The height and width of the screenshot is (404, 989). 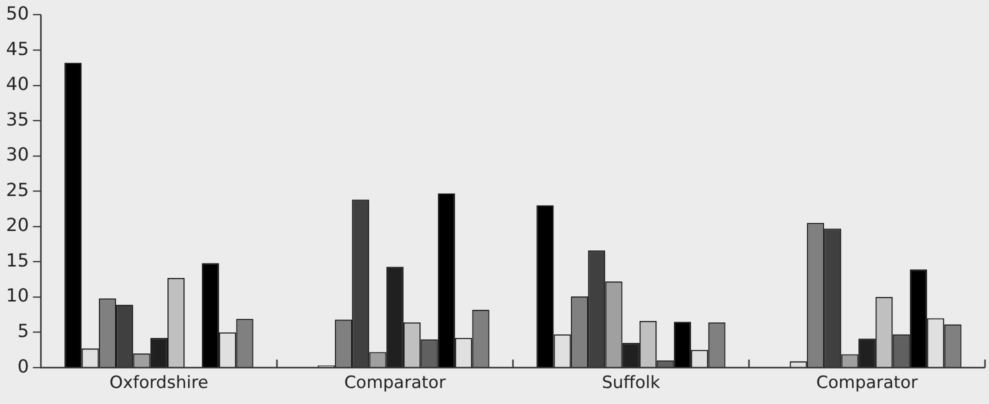 I want to click on x-tick-label: Oxfordshire, so click(x=159, y=383).